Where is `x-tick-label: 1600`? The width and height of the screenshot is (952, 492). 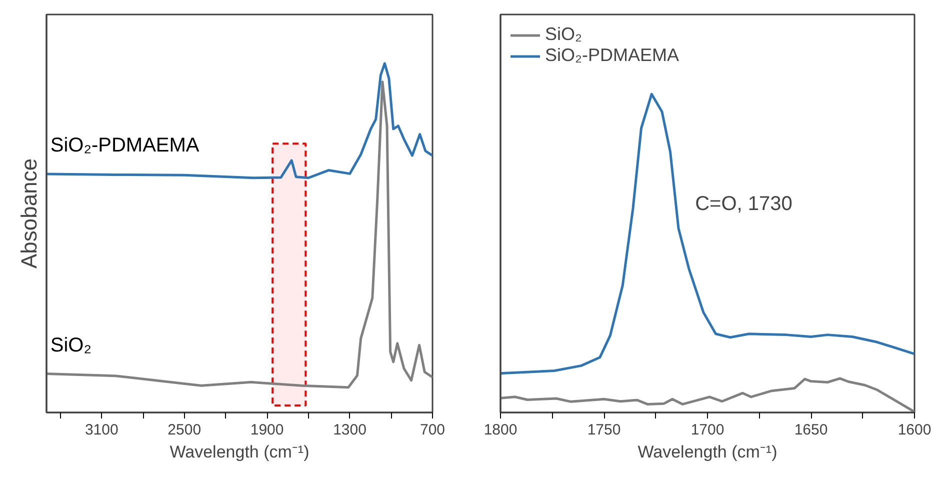 x-tick-label: 1600 is located at coordinates (915, 430).